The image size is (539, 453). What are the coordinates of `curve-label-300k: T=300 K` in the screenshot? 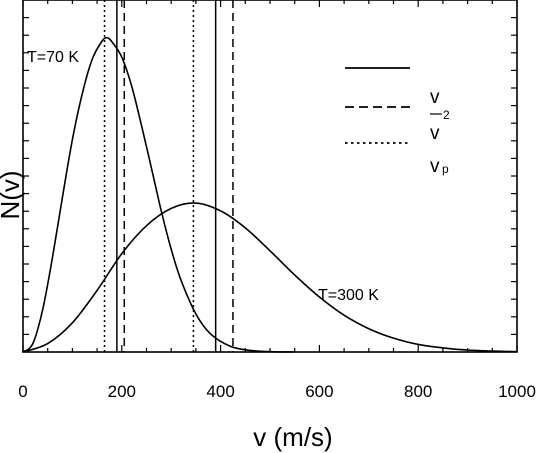 It's located at (348, 295).